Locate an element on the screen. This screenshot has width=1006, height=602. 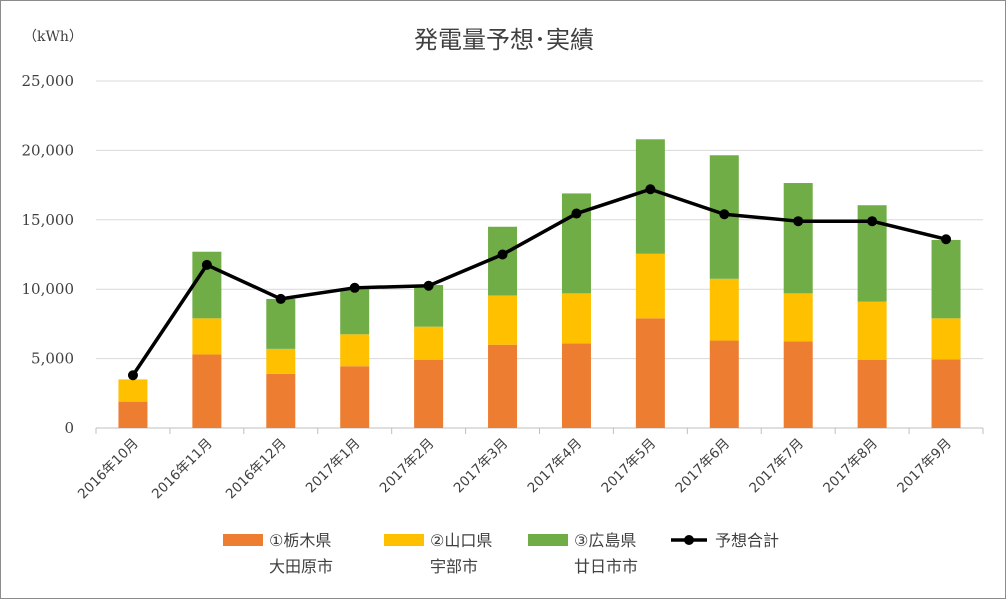
legend-marker is located at coordinates (689, 540).